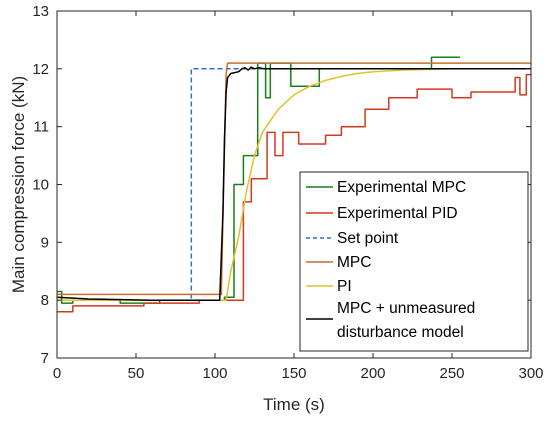 The width and height of the screenshot is (550, 421). What do you see at coordinates (294, 404) in the screenshot?
I see `x-axis-label: Time (s)` at bounding box center [294, 404].